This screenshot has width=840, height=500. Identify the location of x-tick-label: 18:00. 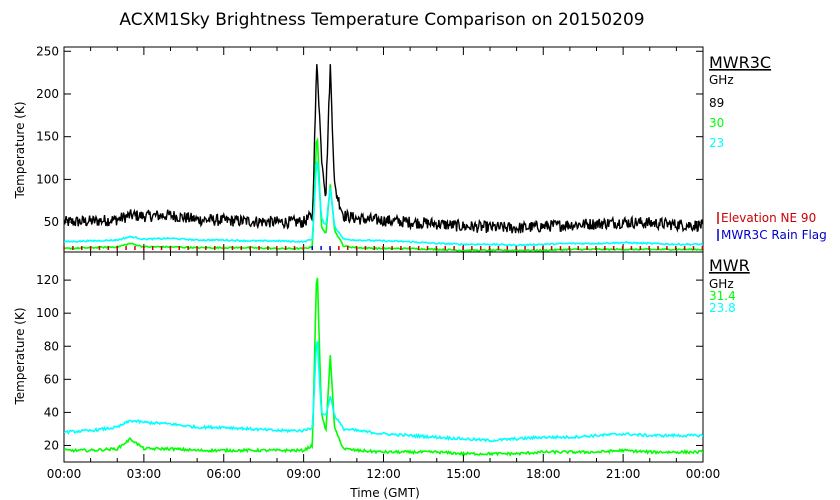
(543, 474).